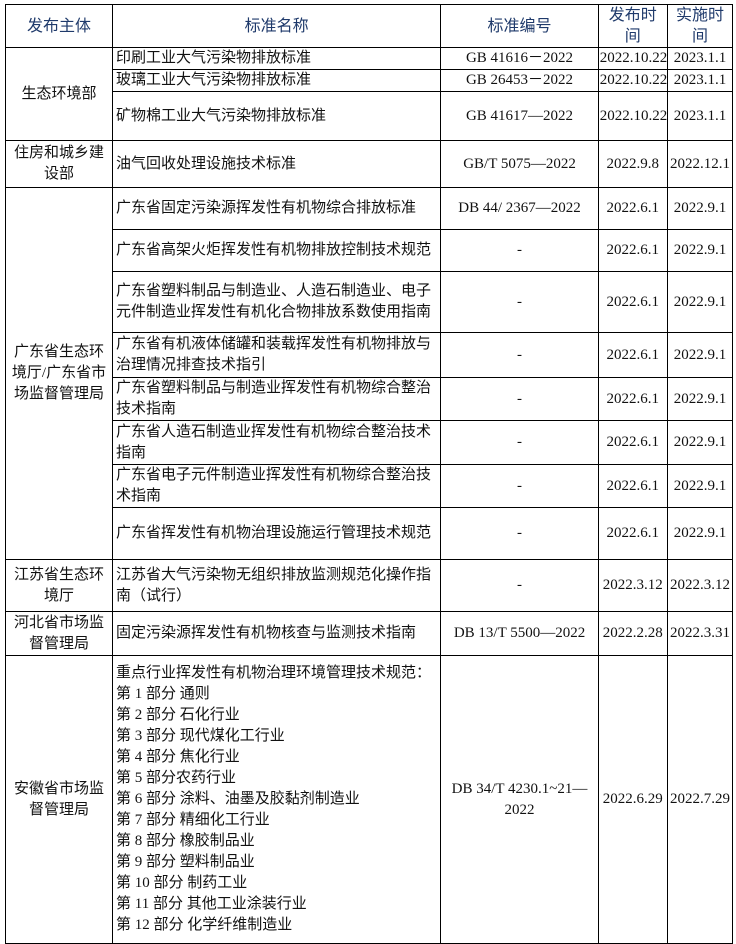 This screenshot has width=736, height=944. Describe the element at coordinates (519, 799) in the screenshot. I see `standard-code: DB 34/T 4230.1~21—2022` at that location.